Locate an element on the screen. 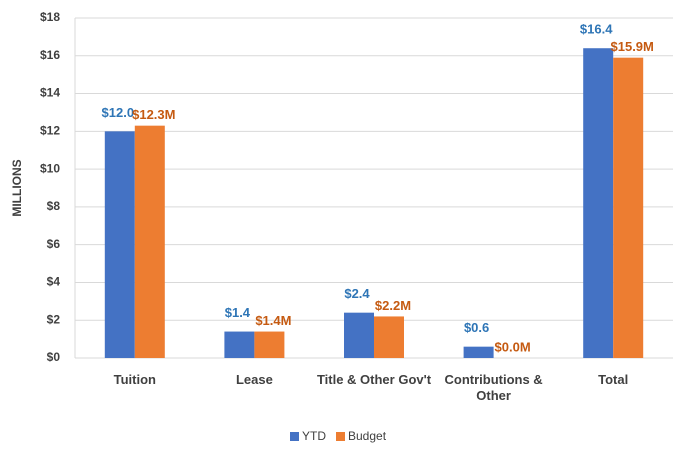  x-tick-label: Contributions & Other is located at coordinates (493, 387).